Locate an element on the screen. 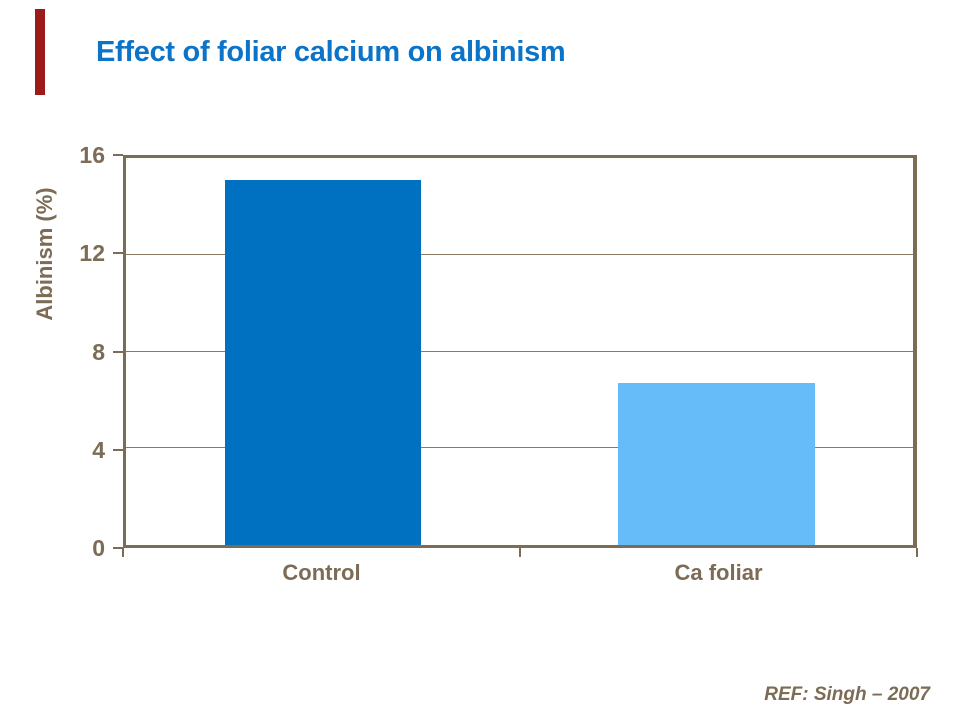 The width and height of the screenshot is (960, 720). x-category-label-0: Control is located at coordinates (321, 572).